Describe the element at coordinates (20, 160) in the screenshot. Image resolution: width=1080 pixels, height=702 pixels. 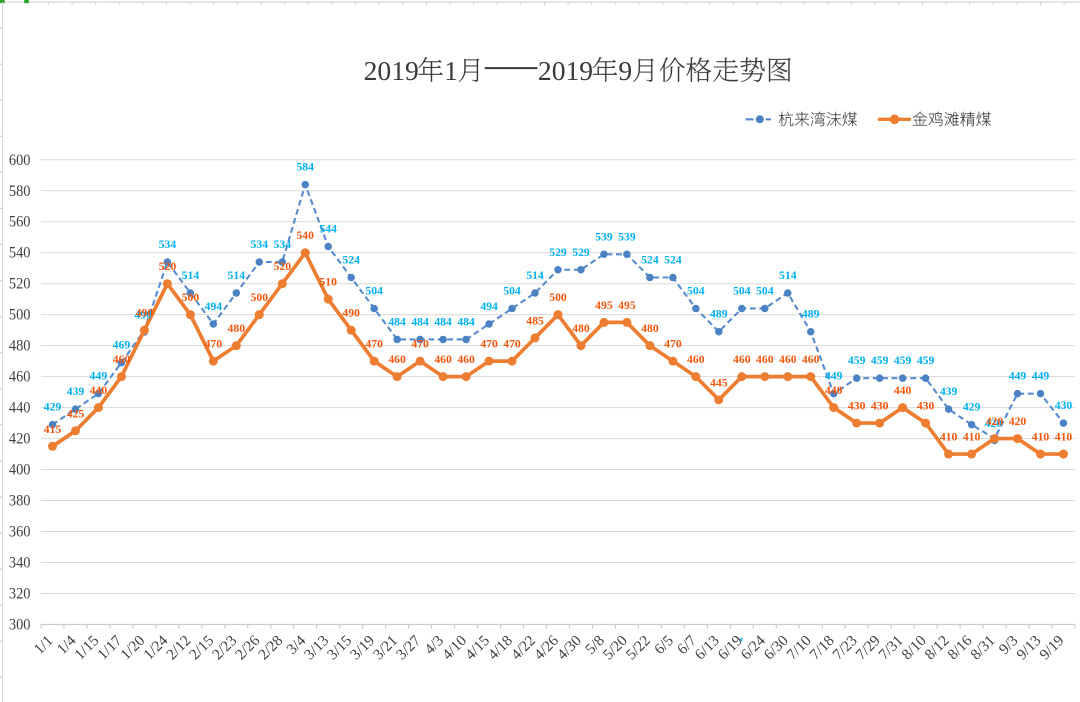
I see `svg-text: 600` at that location.